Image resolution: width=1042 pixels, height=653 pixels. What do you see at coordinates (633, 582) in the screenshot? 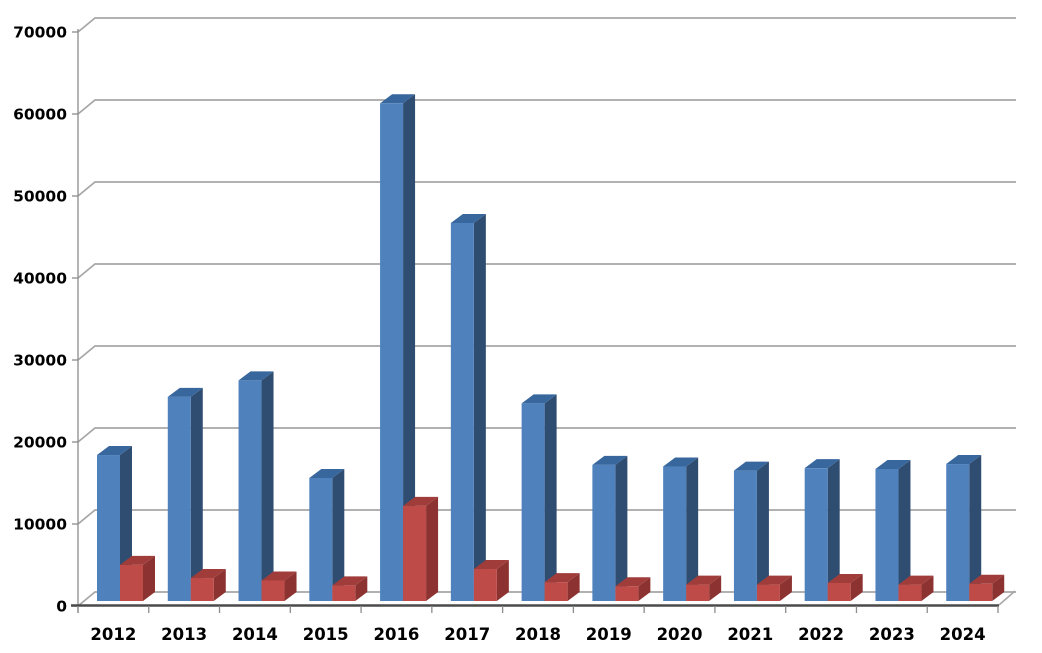
I see `bar-2019-series-2-red-top` at bounding box center [633, 582].